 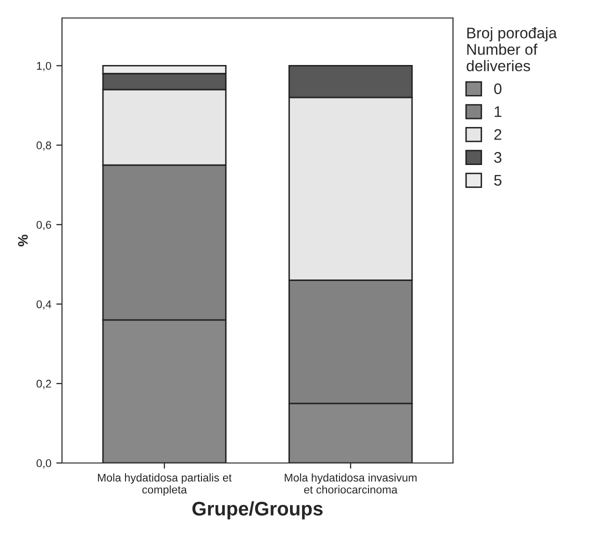 What do you see at coordinates (498, 134) in the screenshot?
I see `legend-label: 2` at bounding box center [498, 134].